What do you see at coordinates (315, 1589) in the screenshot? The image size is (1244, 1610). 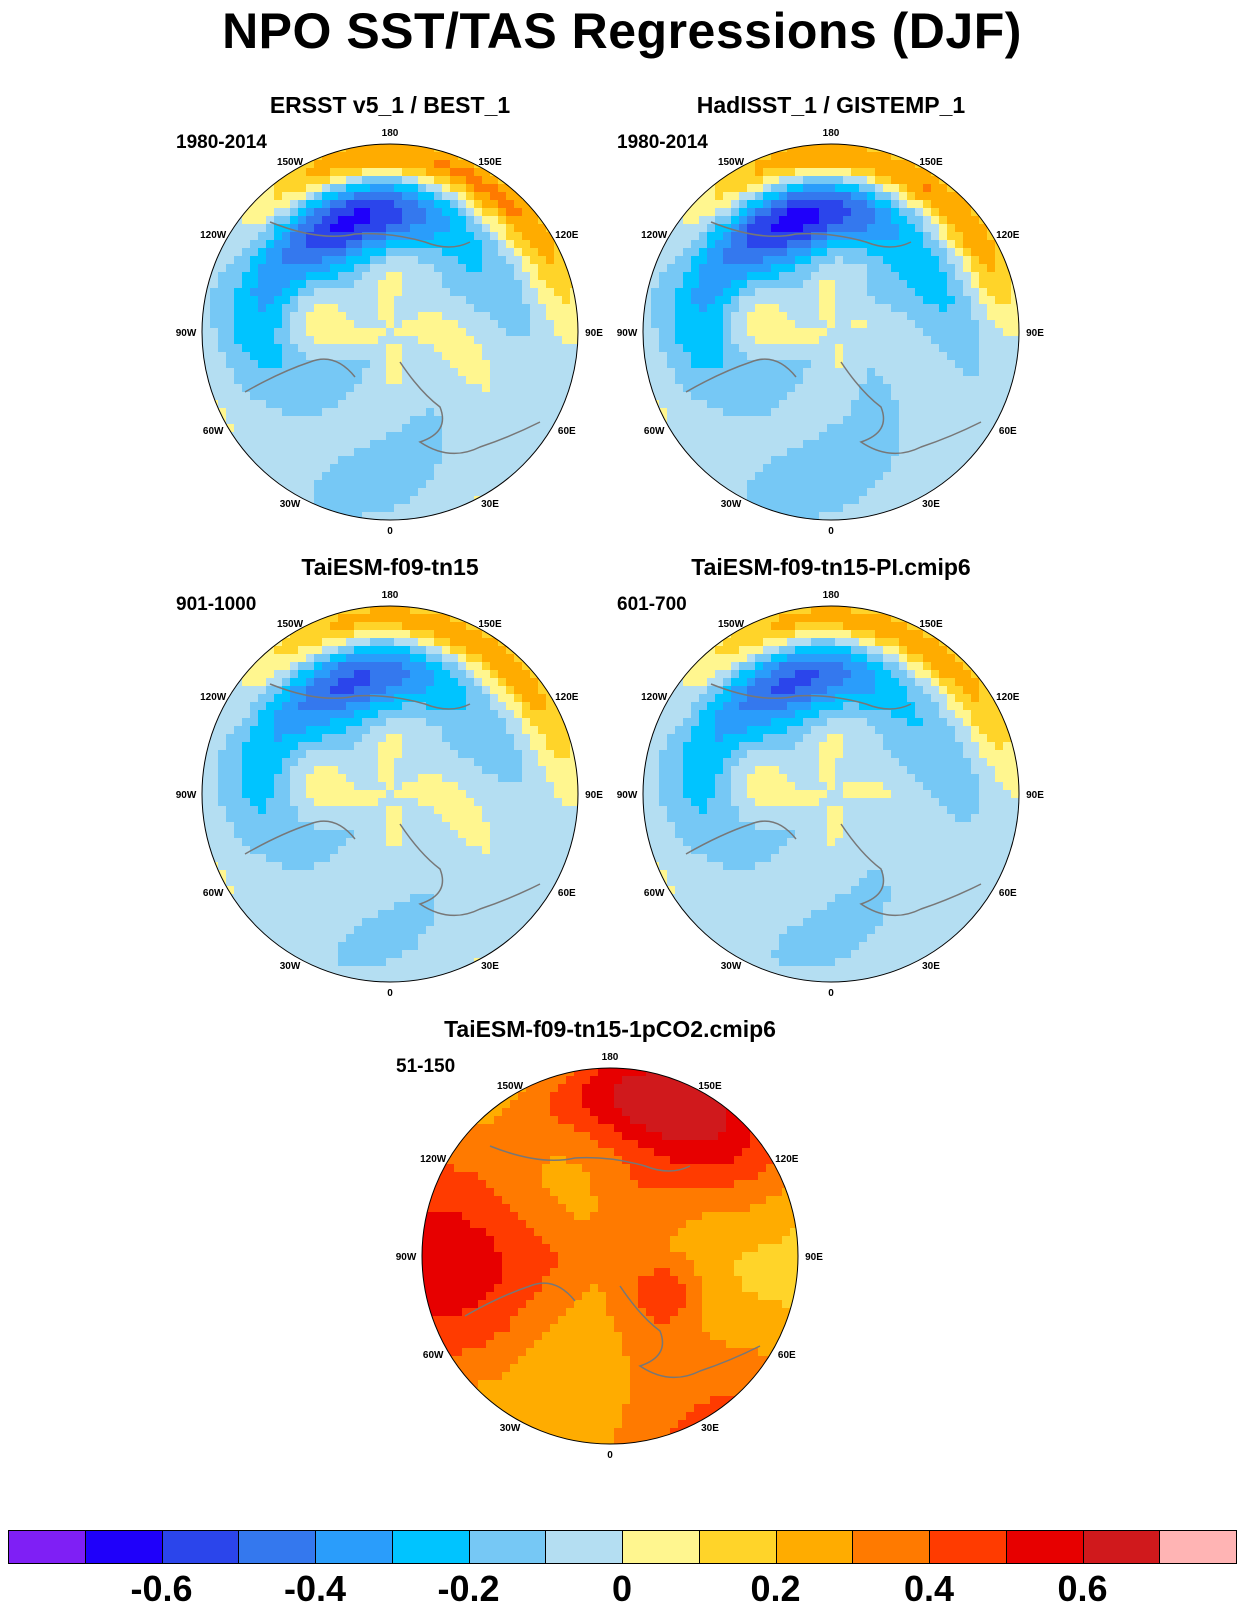 I see `colorbar-tick-label: -0.4` at bounding box center [315, 1589].